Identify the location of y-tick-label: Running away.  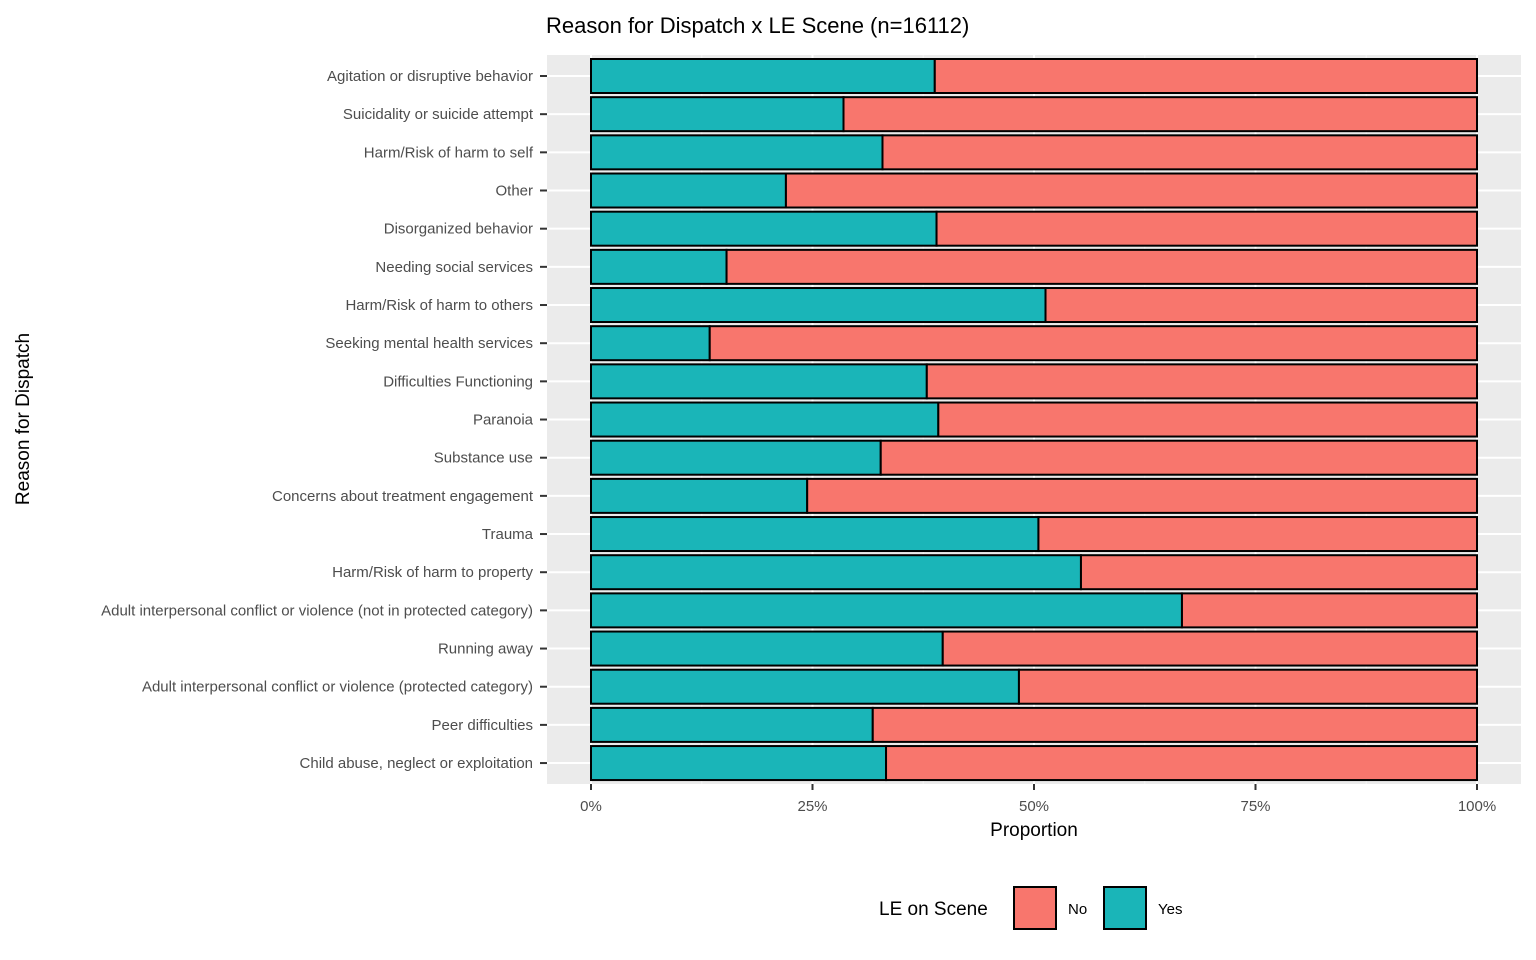
(486, 649).